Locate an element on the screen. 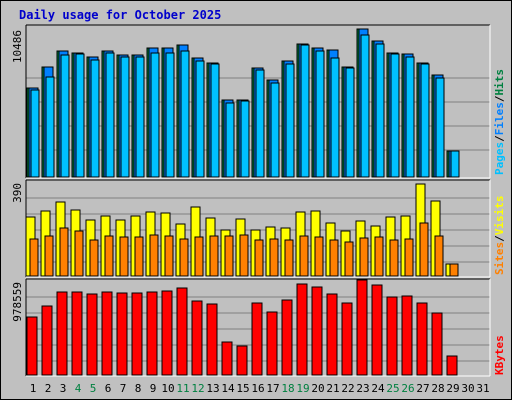 The image size is (512, 400). legend-sites-visits: Sites/Visits is located at coordinates (499, 236).